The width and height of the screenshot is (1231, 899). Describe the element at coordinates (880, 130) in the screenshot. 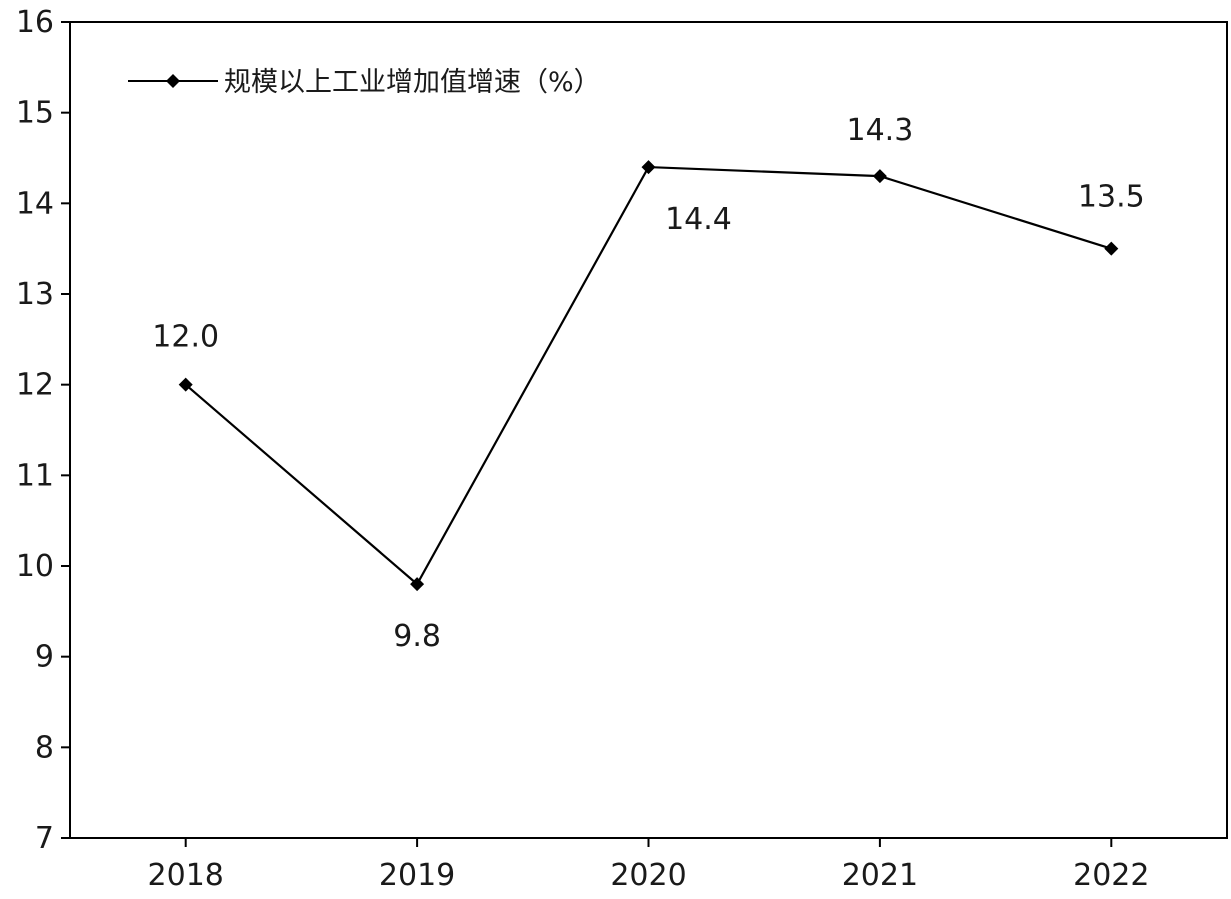

I see `data-label: 14.3` at that location.